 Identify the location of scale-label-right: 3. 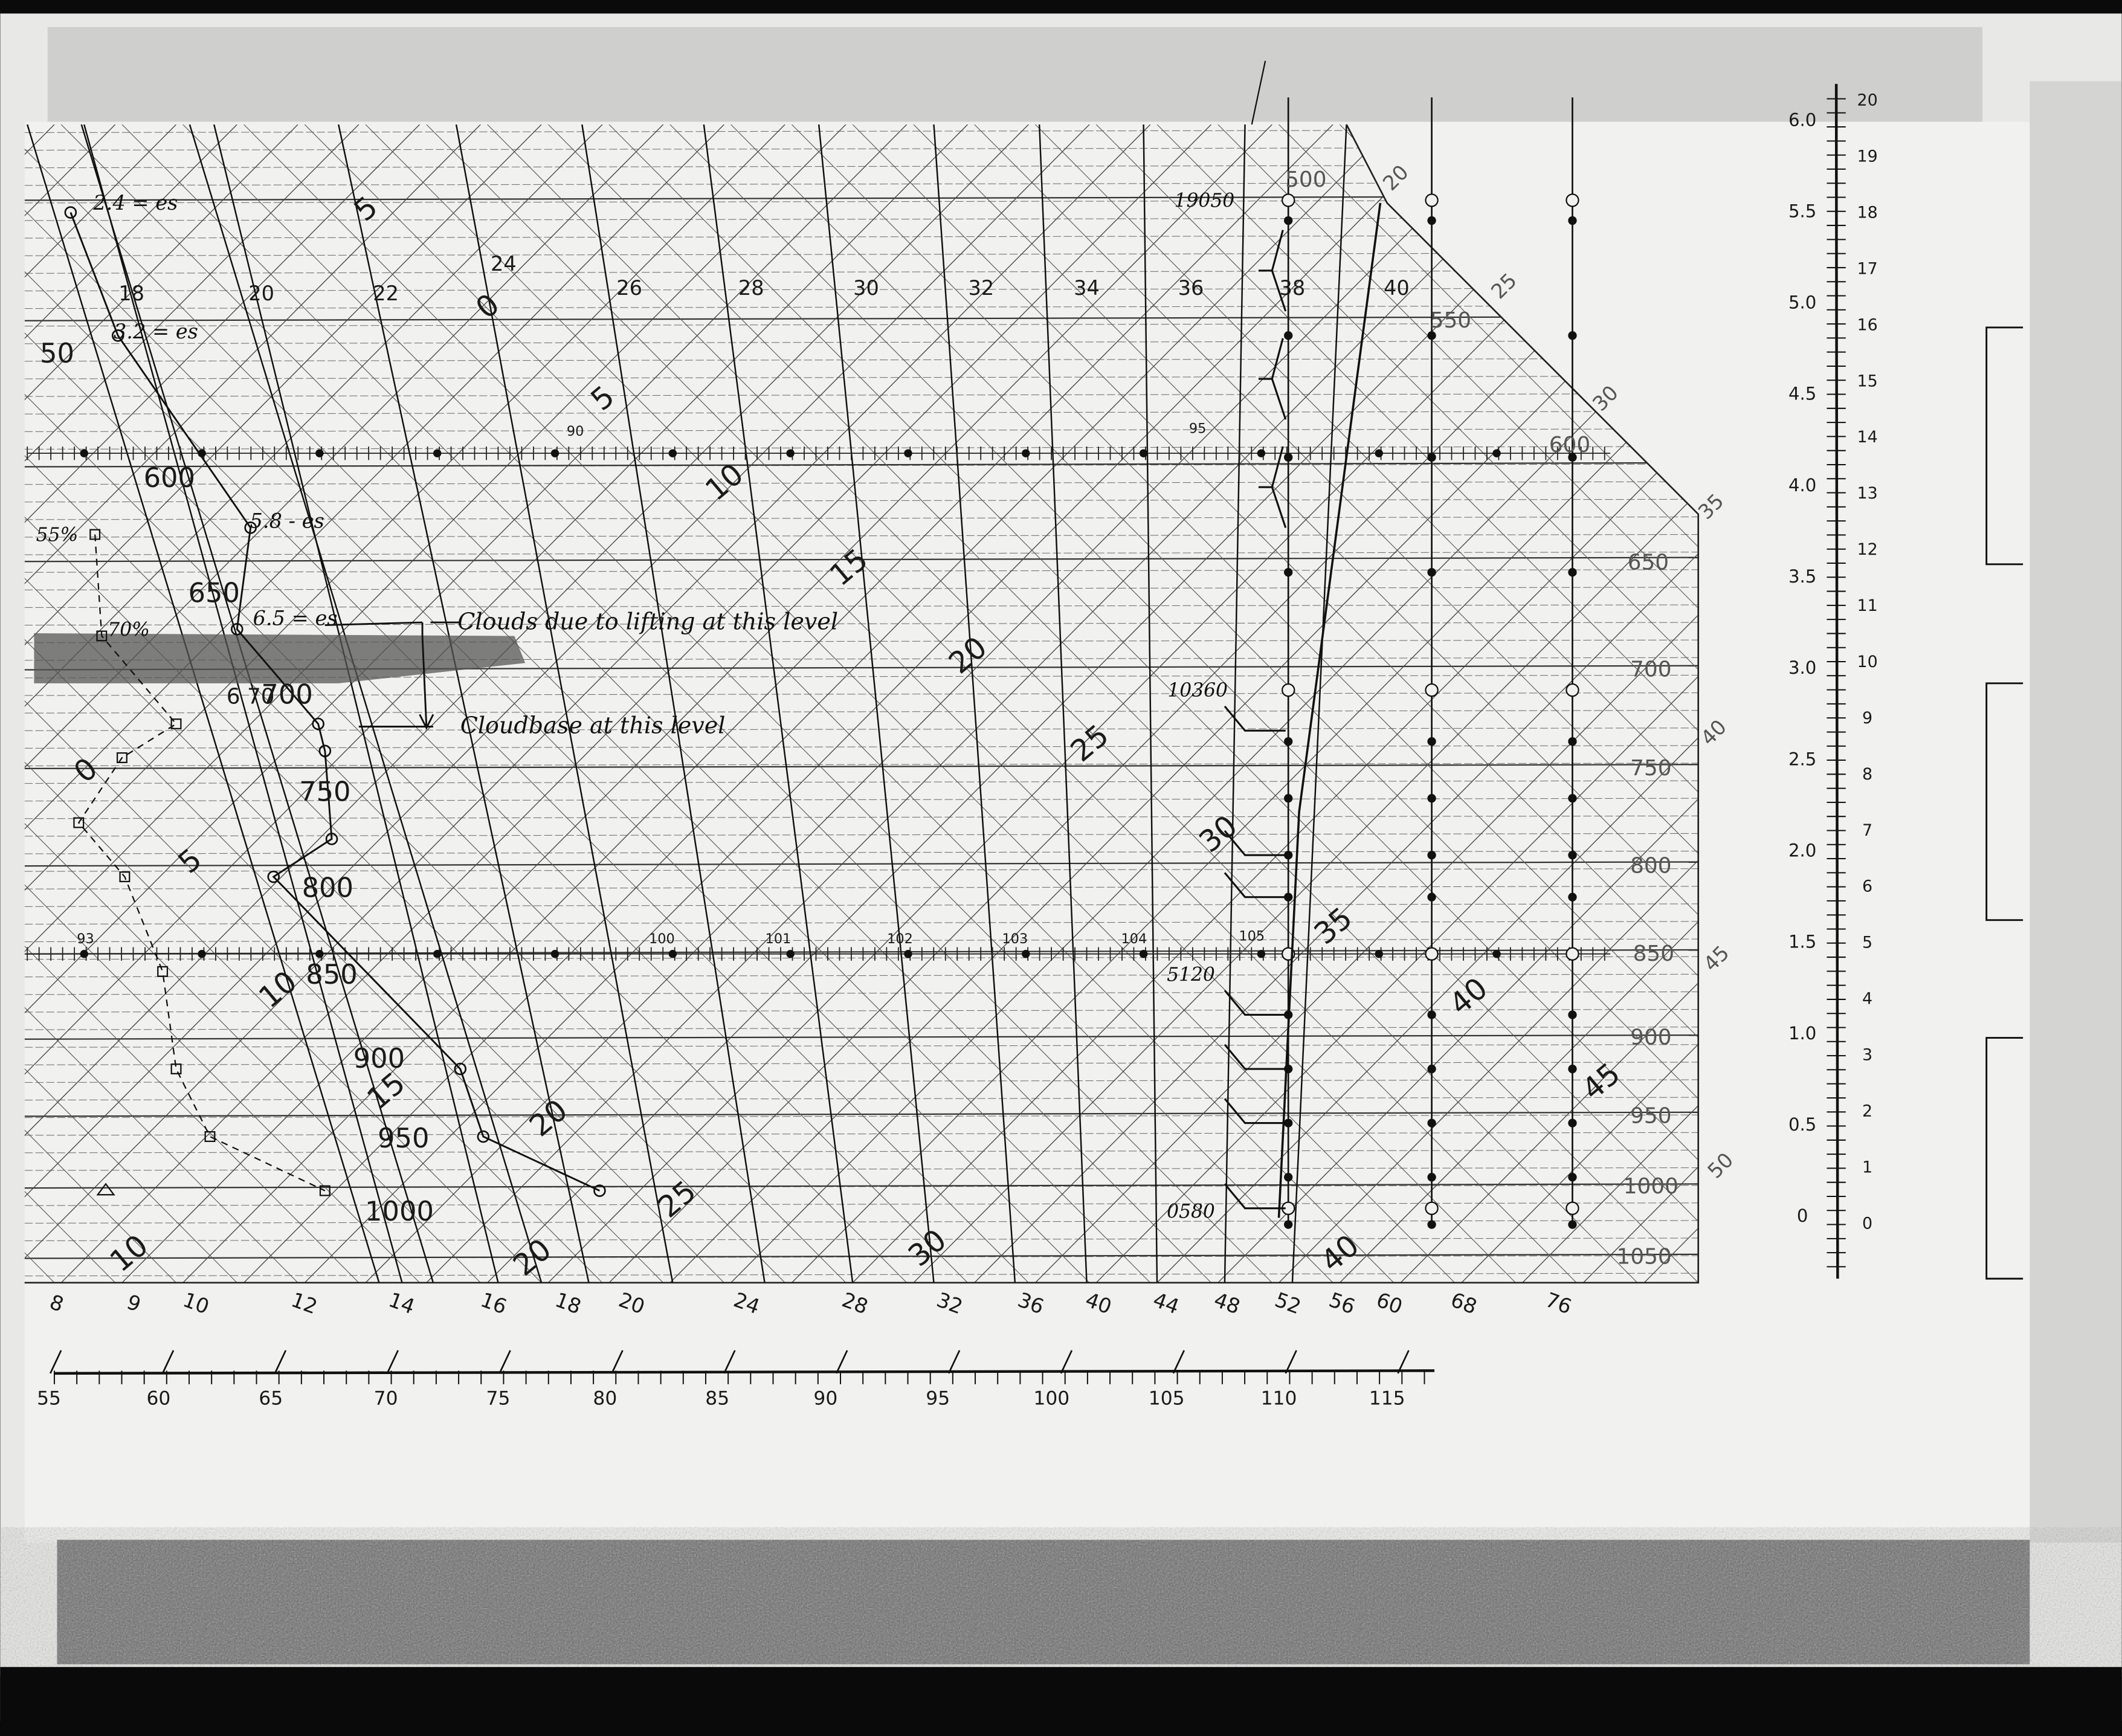
(1867, 1054).